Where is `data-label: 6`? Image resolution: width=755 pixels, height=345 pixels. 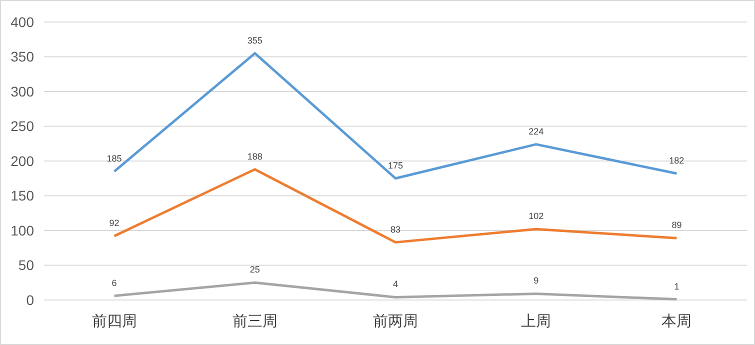
data-label: 6 is located at coordinates (114, 283).